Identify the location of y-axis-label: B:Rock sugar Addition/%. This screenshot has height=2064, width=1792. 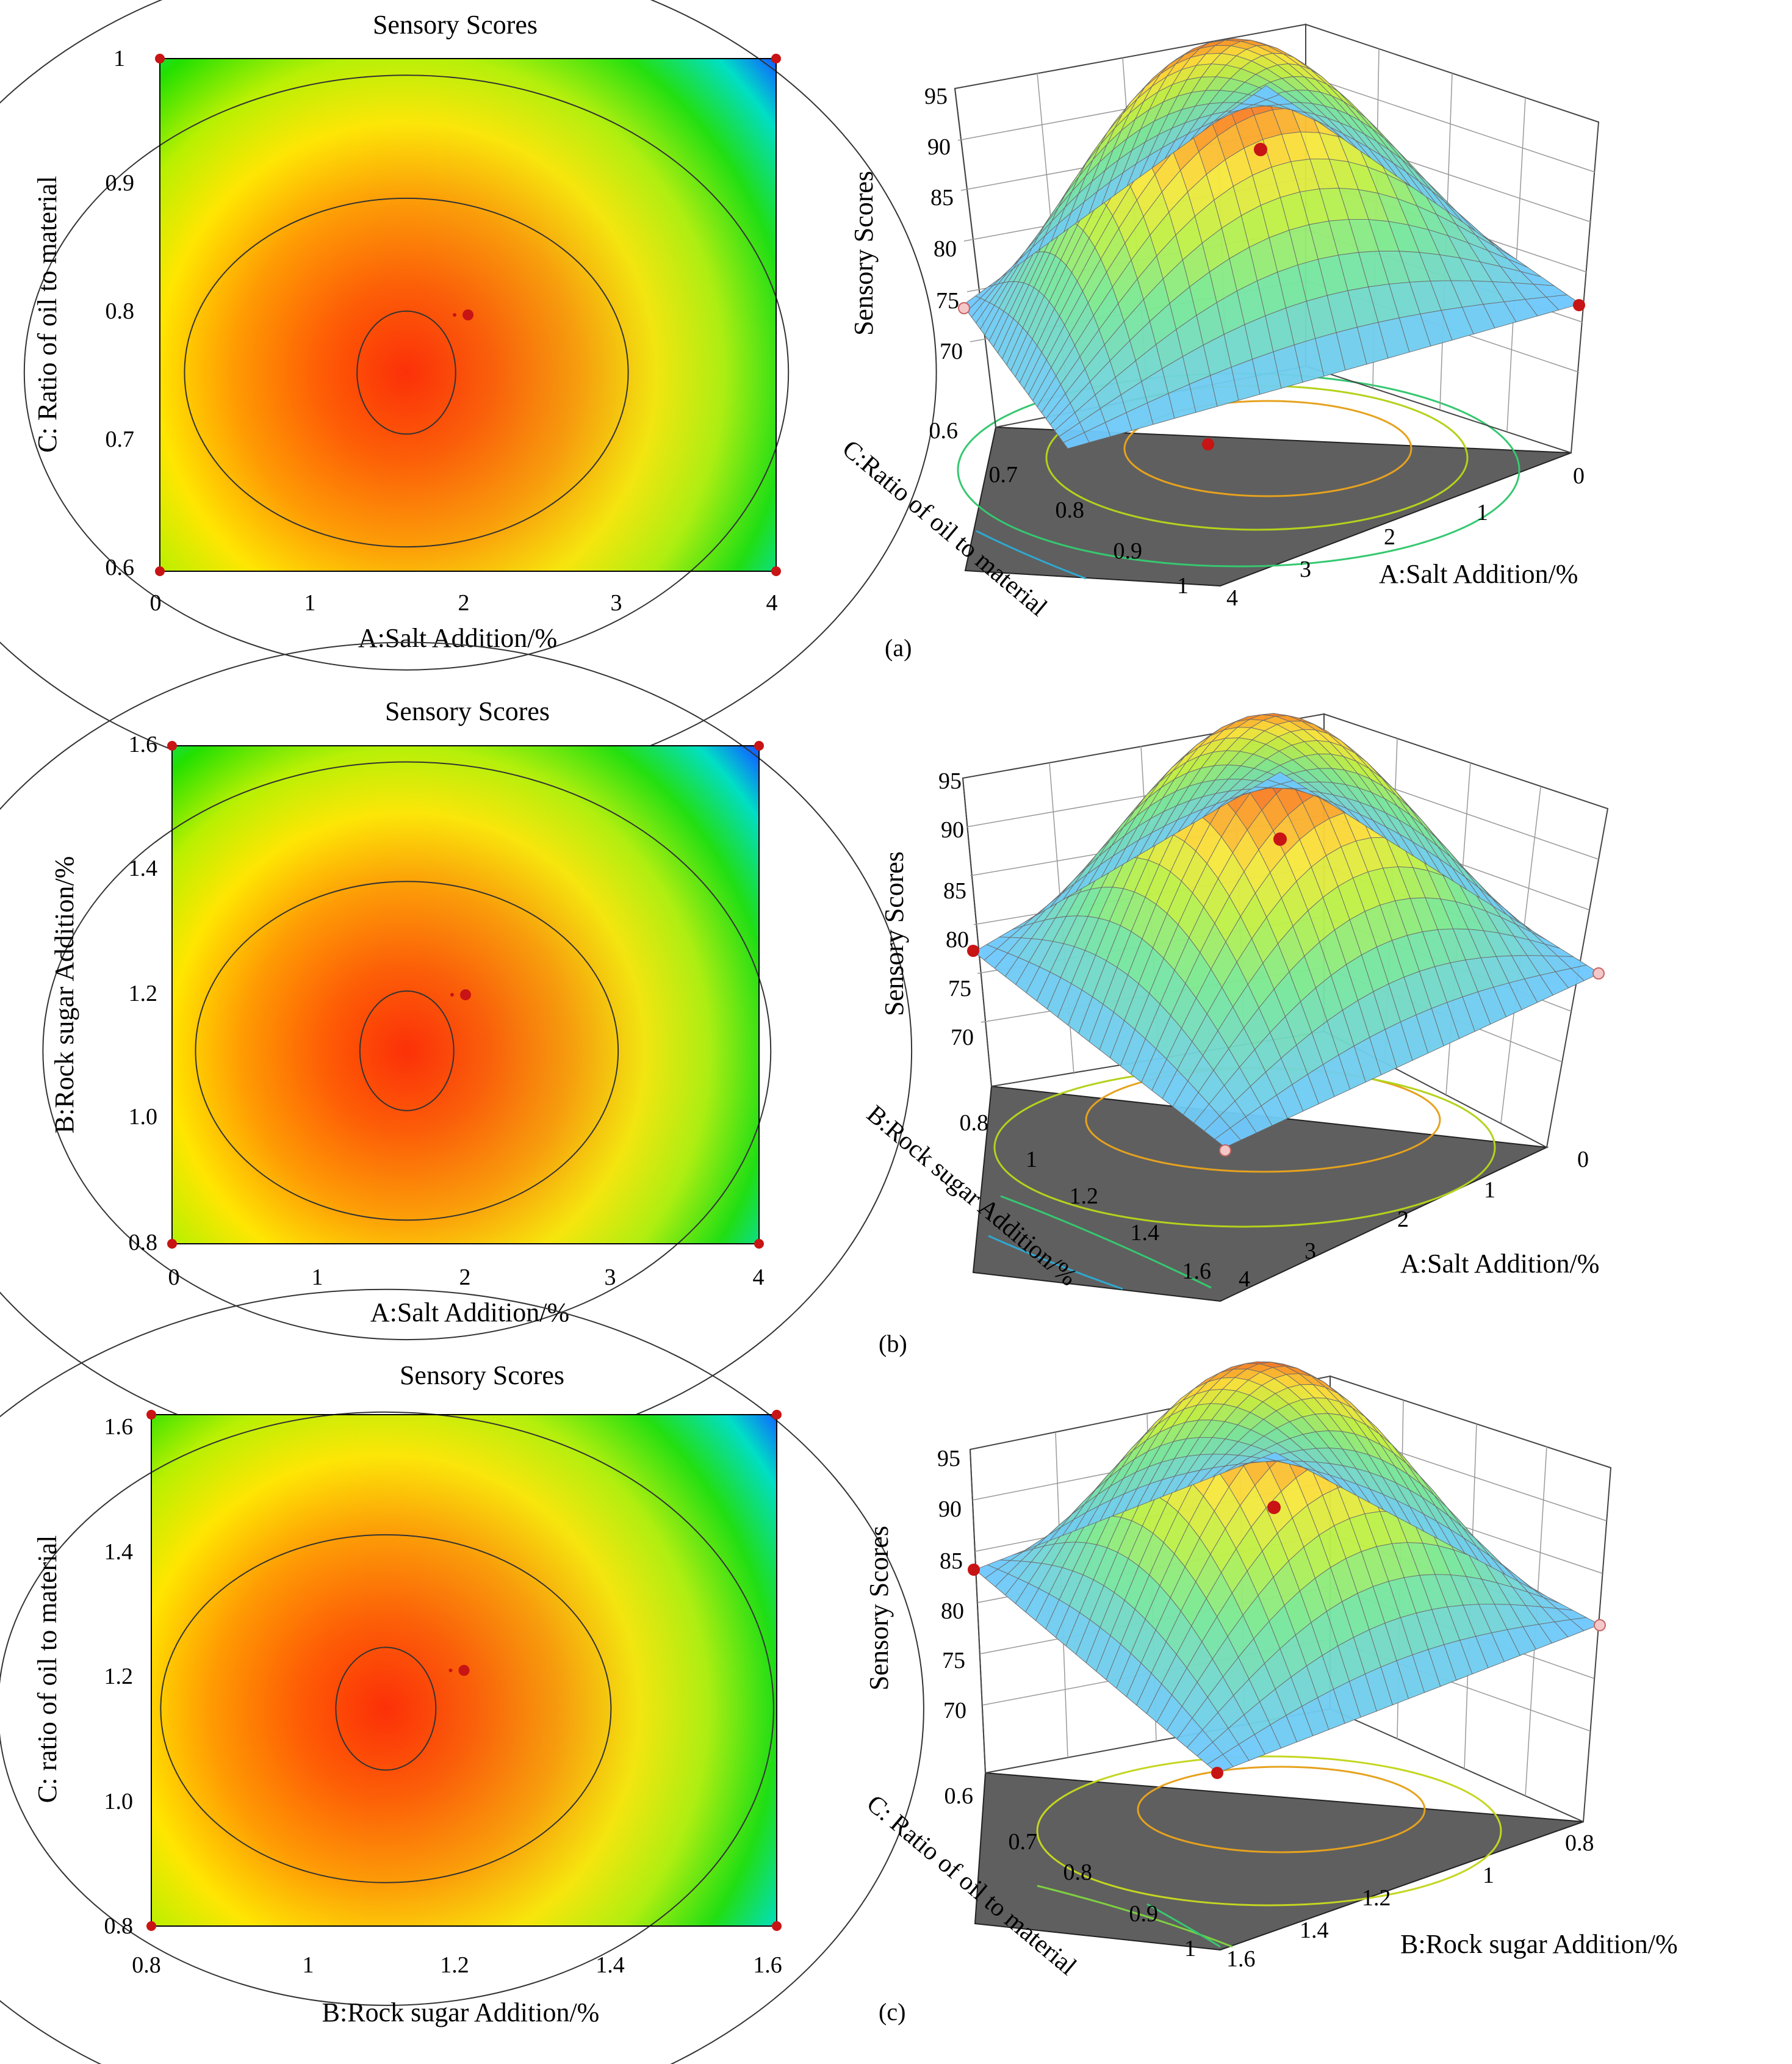
(64, 995).